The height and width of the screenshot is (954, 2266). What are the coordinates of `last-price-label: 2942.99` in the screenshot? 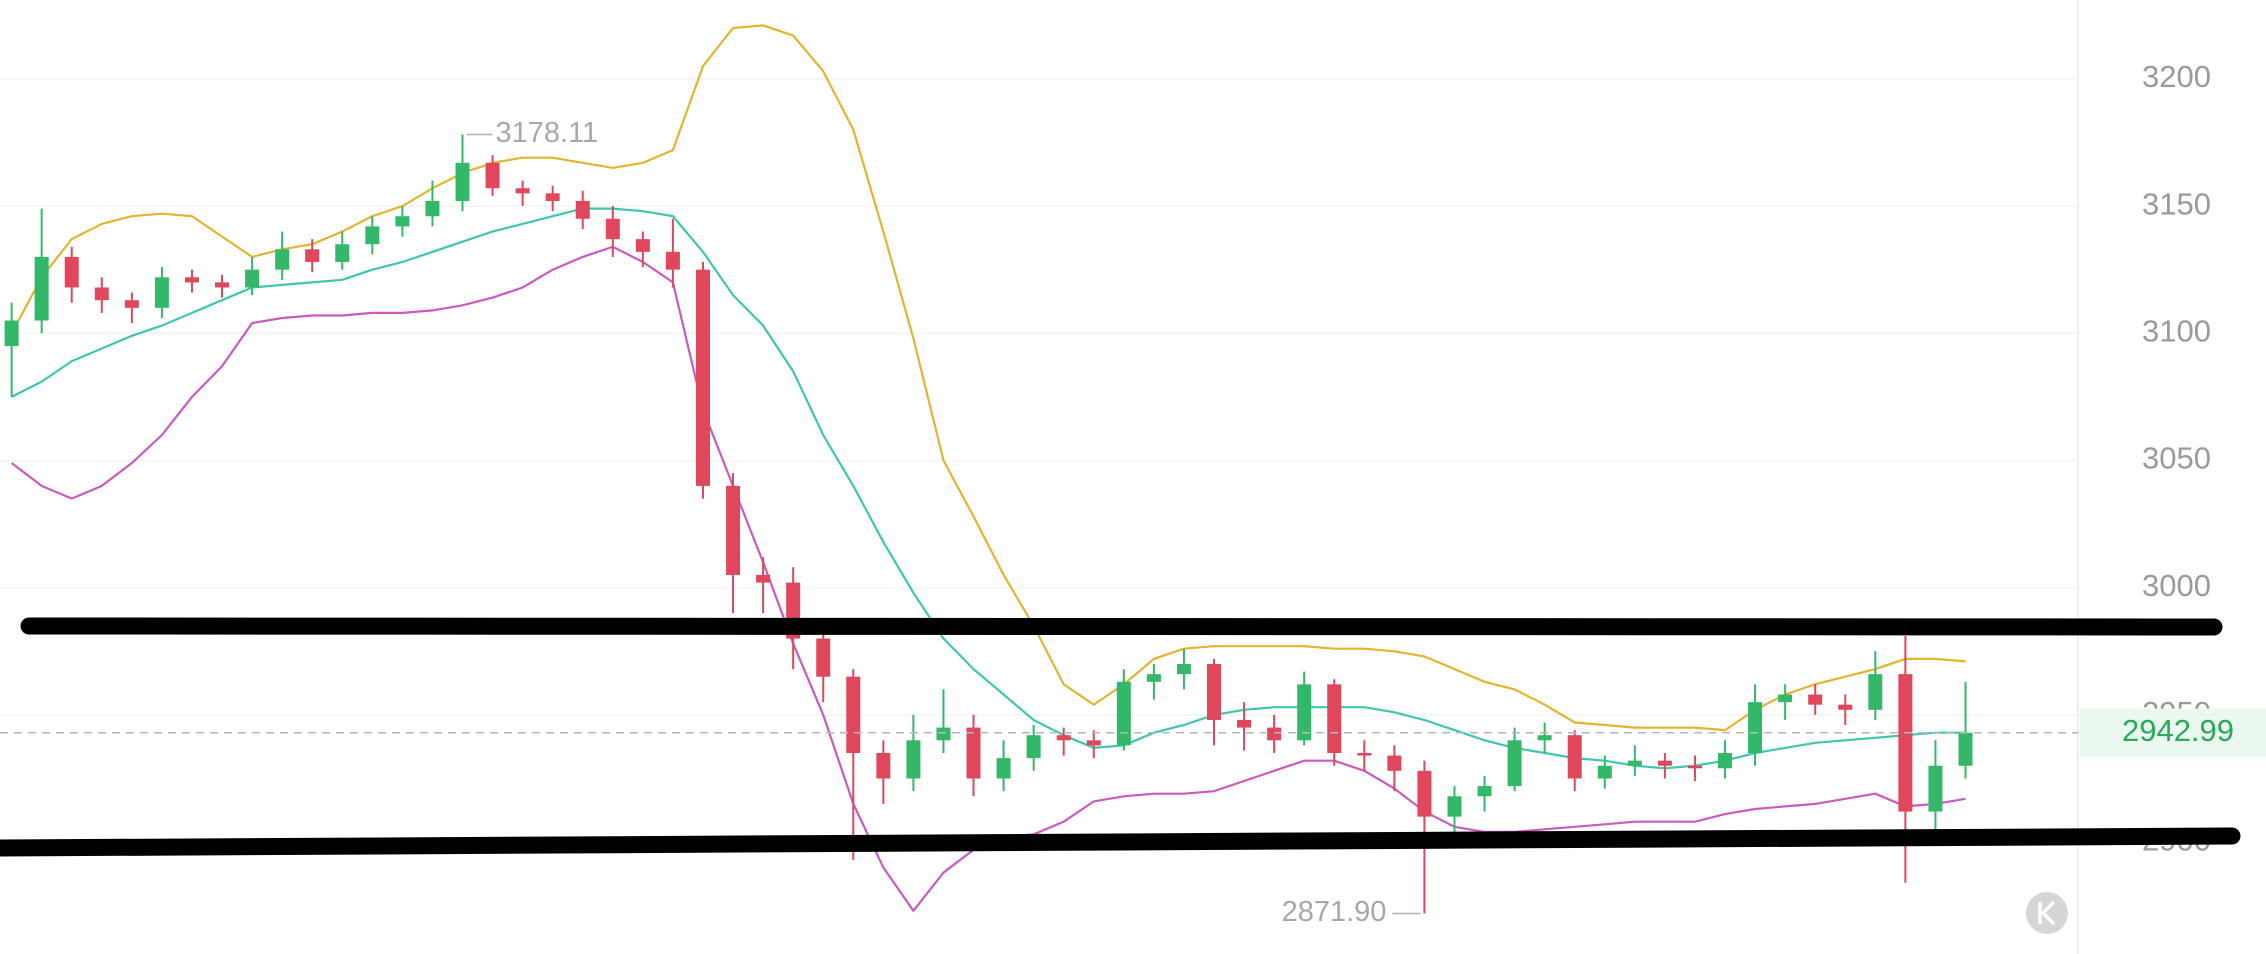 It's located at (2178, 730).